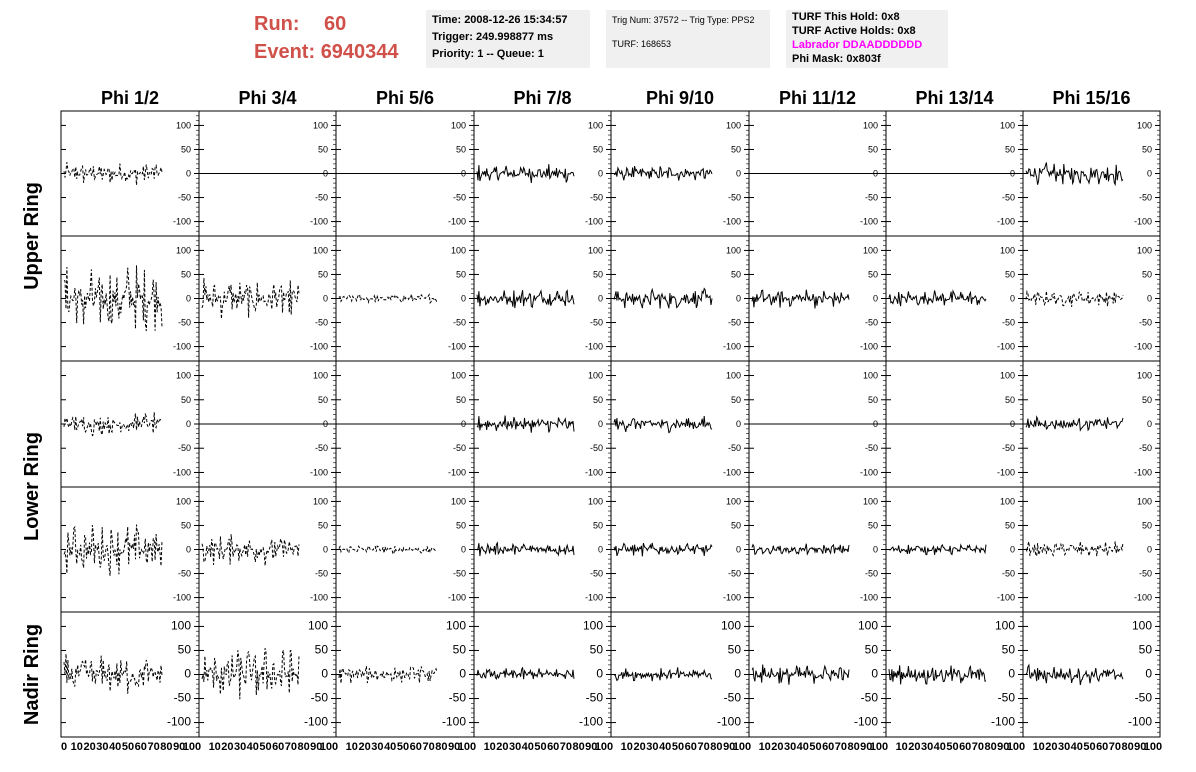 Image resolution: width=1196 pixels, height=772 pixels. I want to click on x-tick-label: 90, so click(591, 747).